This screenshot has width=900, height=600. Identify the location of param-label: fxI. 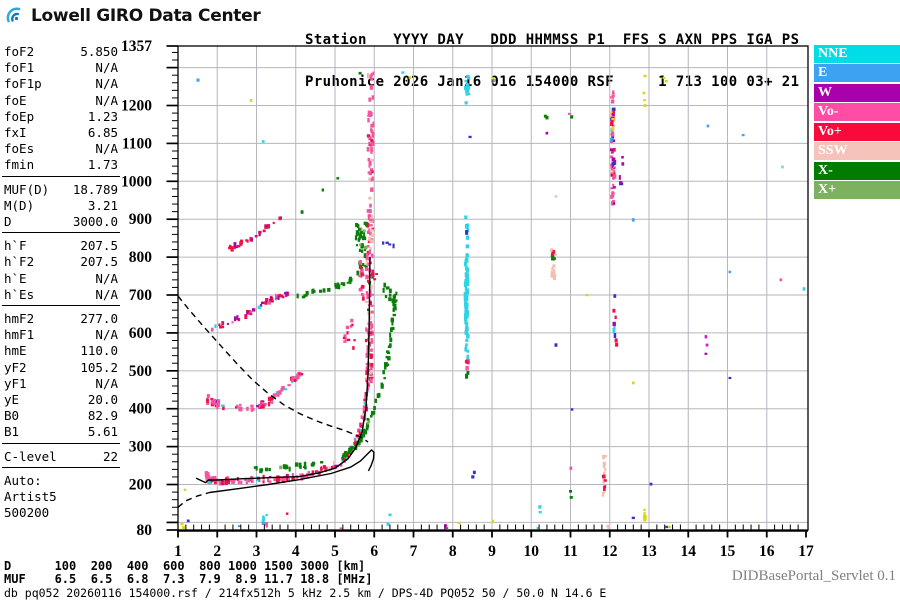
(15, 132).